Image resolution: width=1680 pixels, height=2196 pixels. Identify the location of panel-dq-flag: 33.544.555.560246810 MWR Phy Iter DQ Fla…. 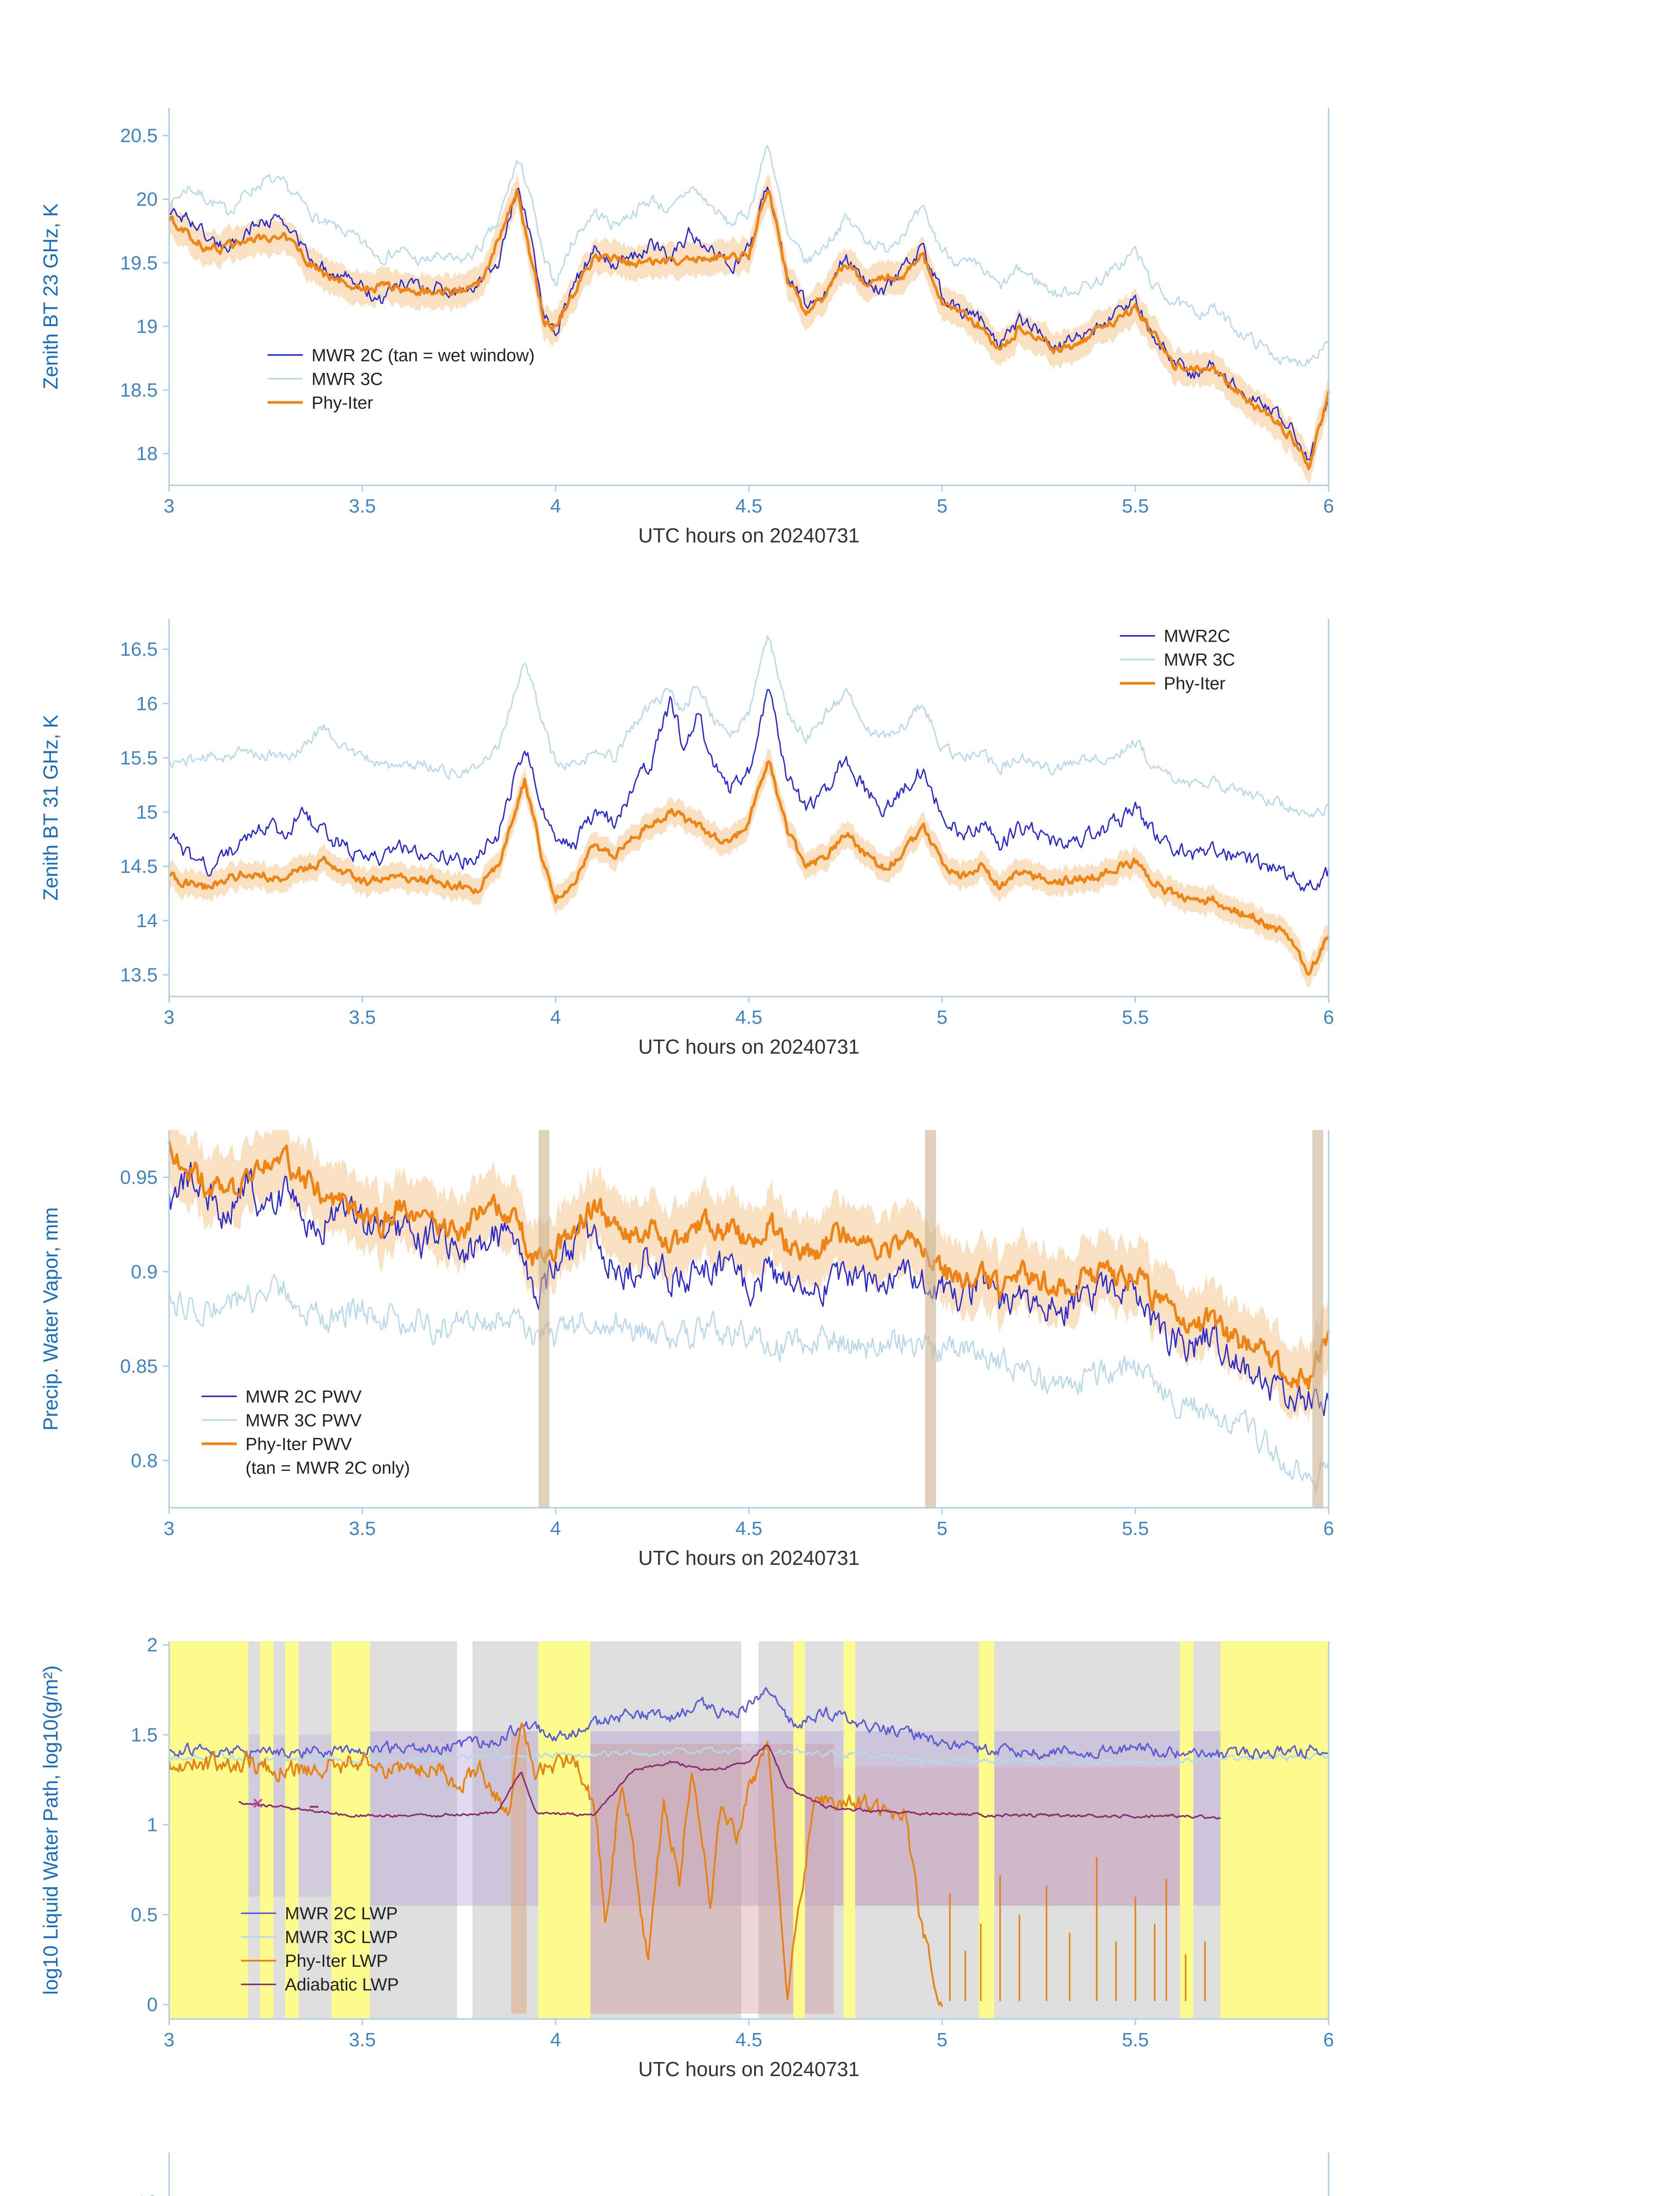
(840, 2158).